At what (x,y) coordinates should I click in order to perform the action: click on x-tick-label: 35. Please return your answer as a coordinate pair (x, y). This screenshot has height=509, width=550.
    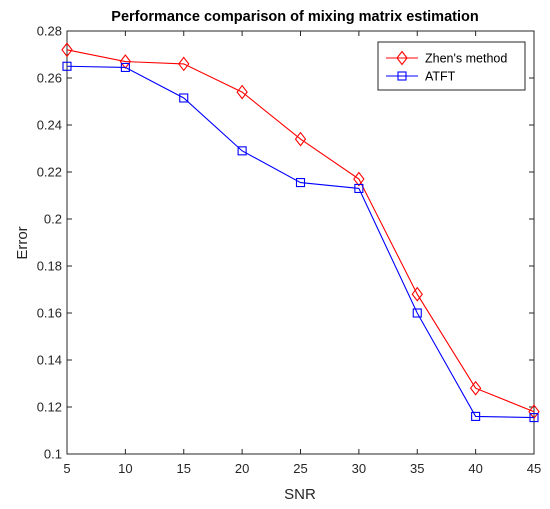
    Looking at the image, I should click on (417, 468).